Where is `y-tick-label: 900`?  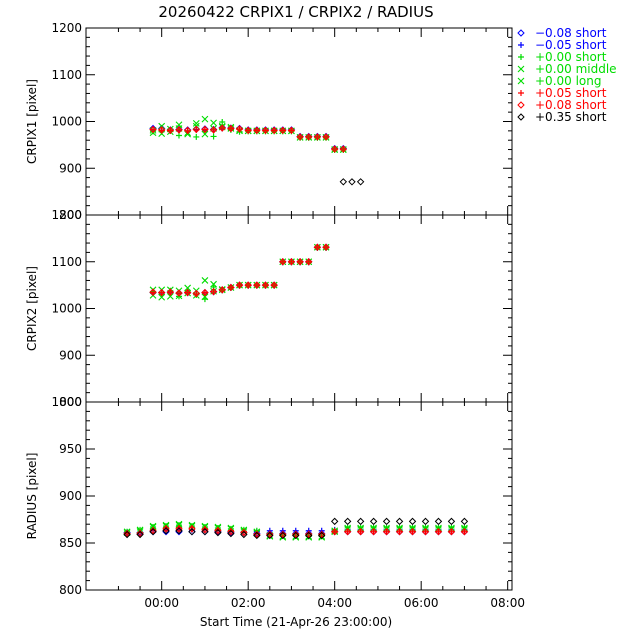 y-tick-label: 900 is located at coordinates (70, 168).